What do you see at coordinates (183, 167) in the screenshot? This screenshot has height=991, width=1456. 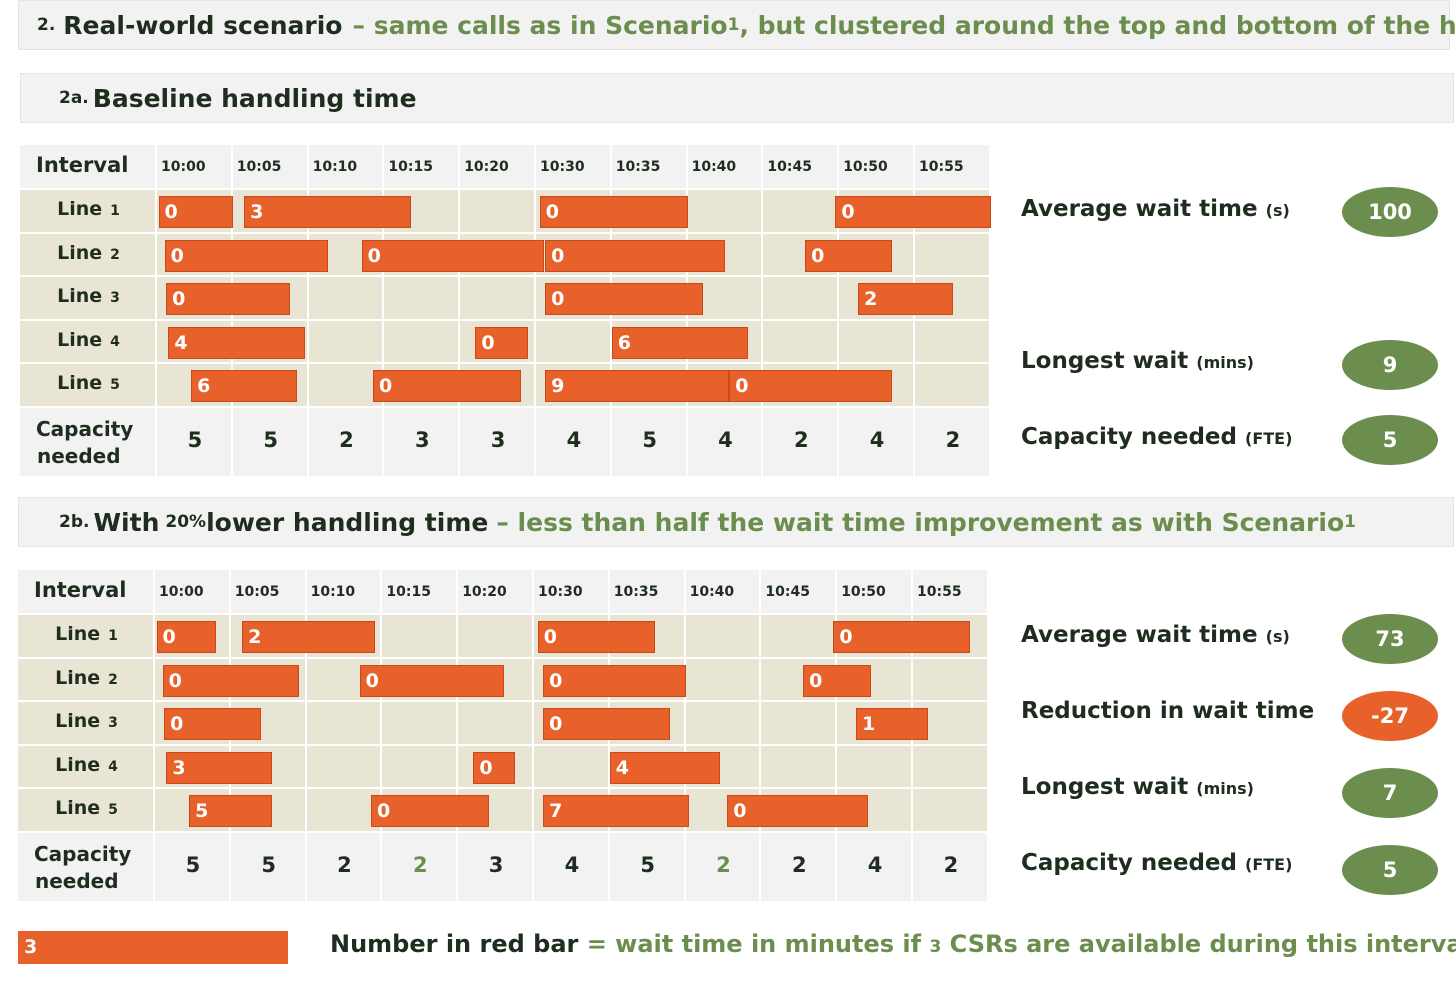 I see `table-a-time-label: 10:00` at bounding box center [183, 167].